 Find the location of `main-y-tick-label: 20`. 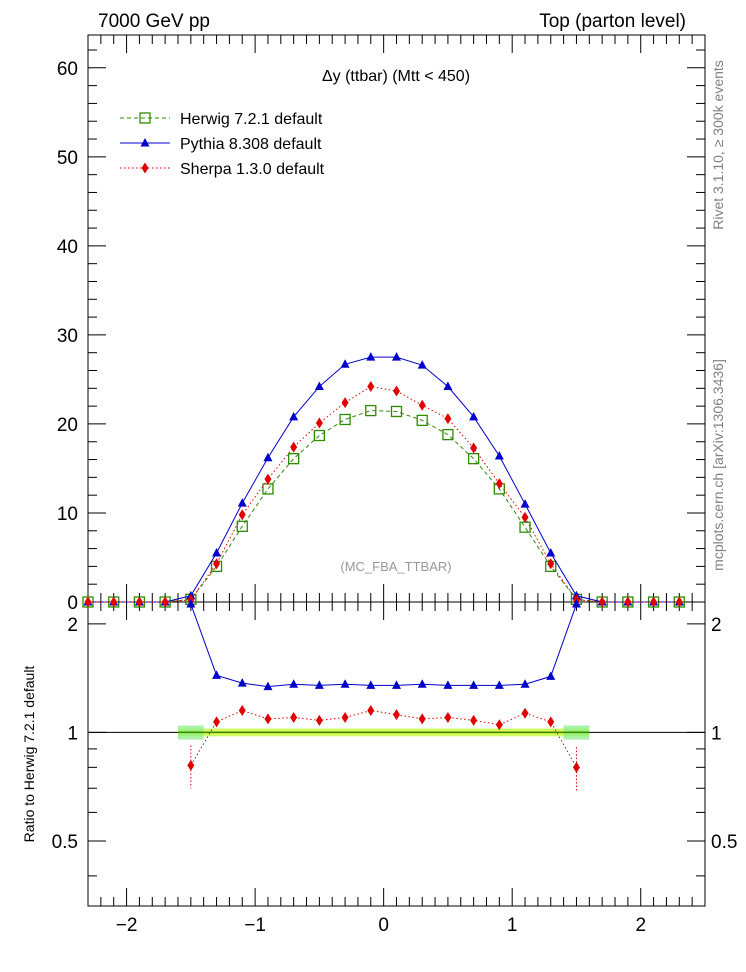

main-y-tick-label: 20 is located at coordinates (67, 425).